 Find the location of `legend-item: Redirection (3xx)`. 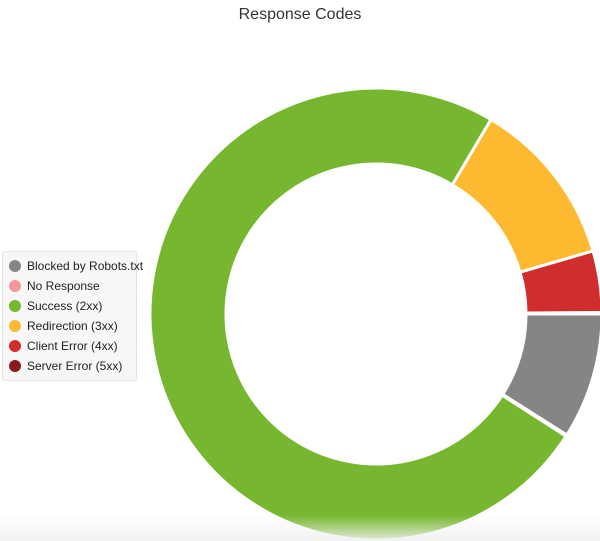

legend-item: Redirection (3xx) is located at coordinates (69, 326).